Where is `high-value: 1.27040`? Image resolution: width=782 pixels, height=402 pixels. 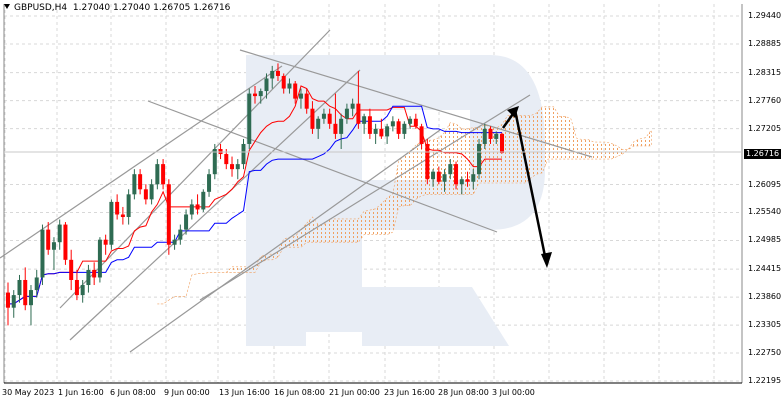
high-value: 1.27040 is located at coordinates (132, 8).